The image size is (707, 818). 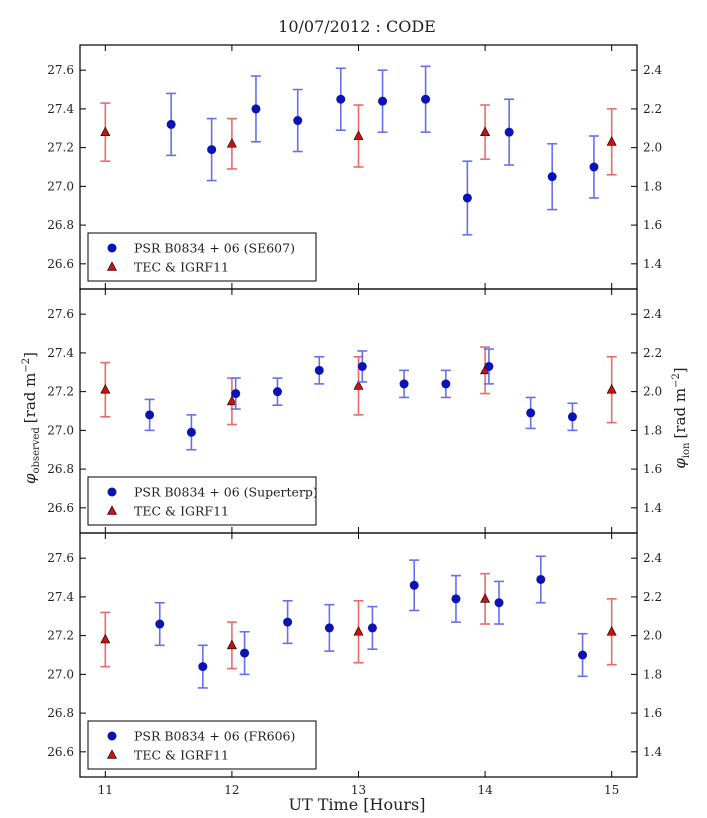 What do you see at coordinates (214, 736) in the screenshot?
I see `legend-observed-label: PSR B0834 + 06 (FR606)` at bounding box center [214, 736].